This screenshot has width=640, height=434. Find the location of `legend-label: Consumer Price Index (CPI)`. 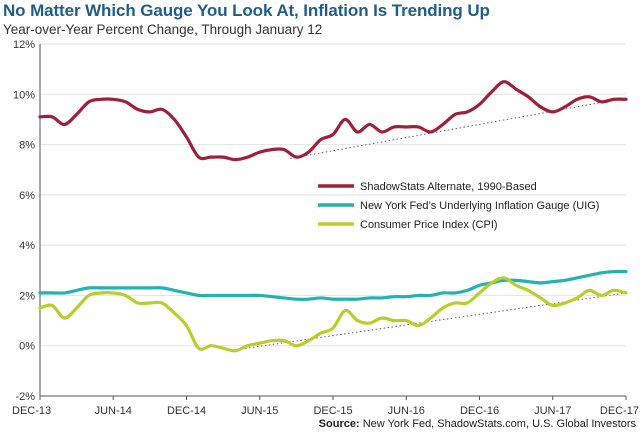

legend-label: Consumer Price Index (CPI) is located at coordinates (429, 225).